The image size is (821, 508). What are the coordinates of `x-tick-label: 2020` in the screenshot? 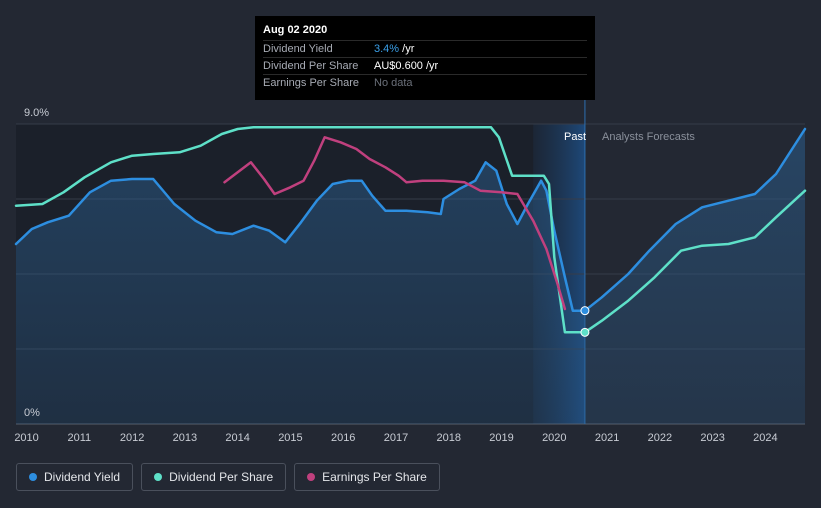 It's located at (554, 438).